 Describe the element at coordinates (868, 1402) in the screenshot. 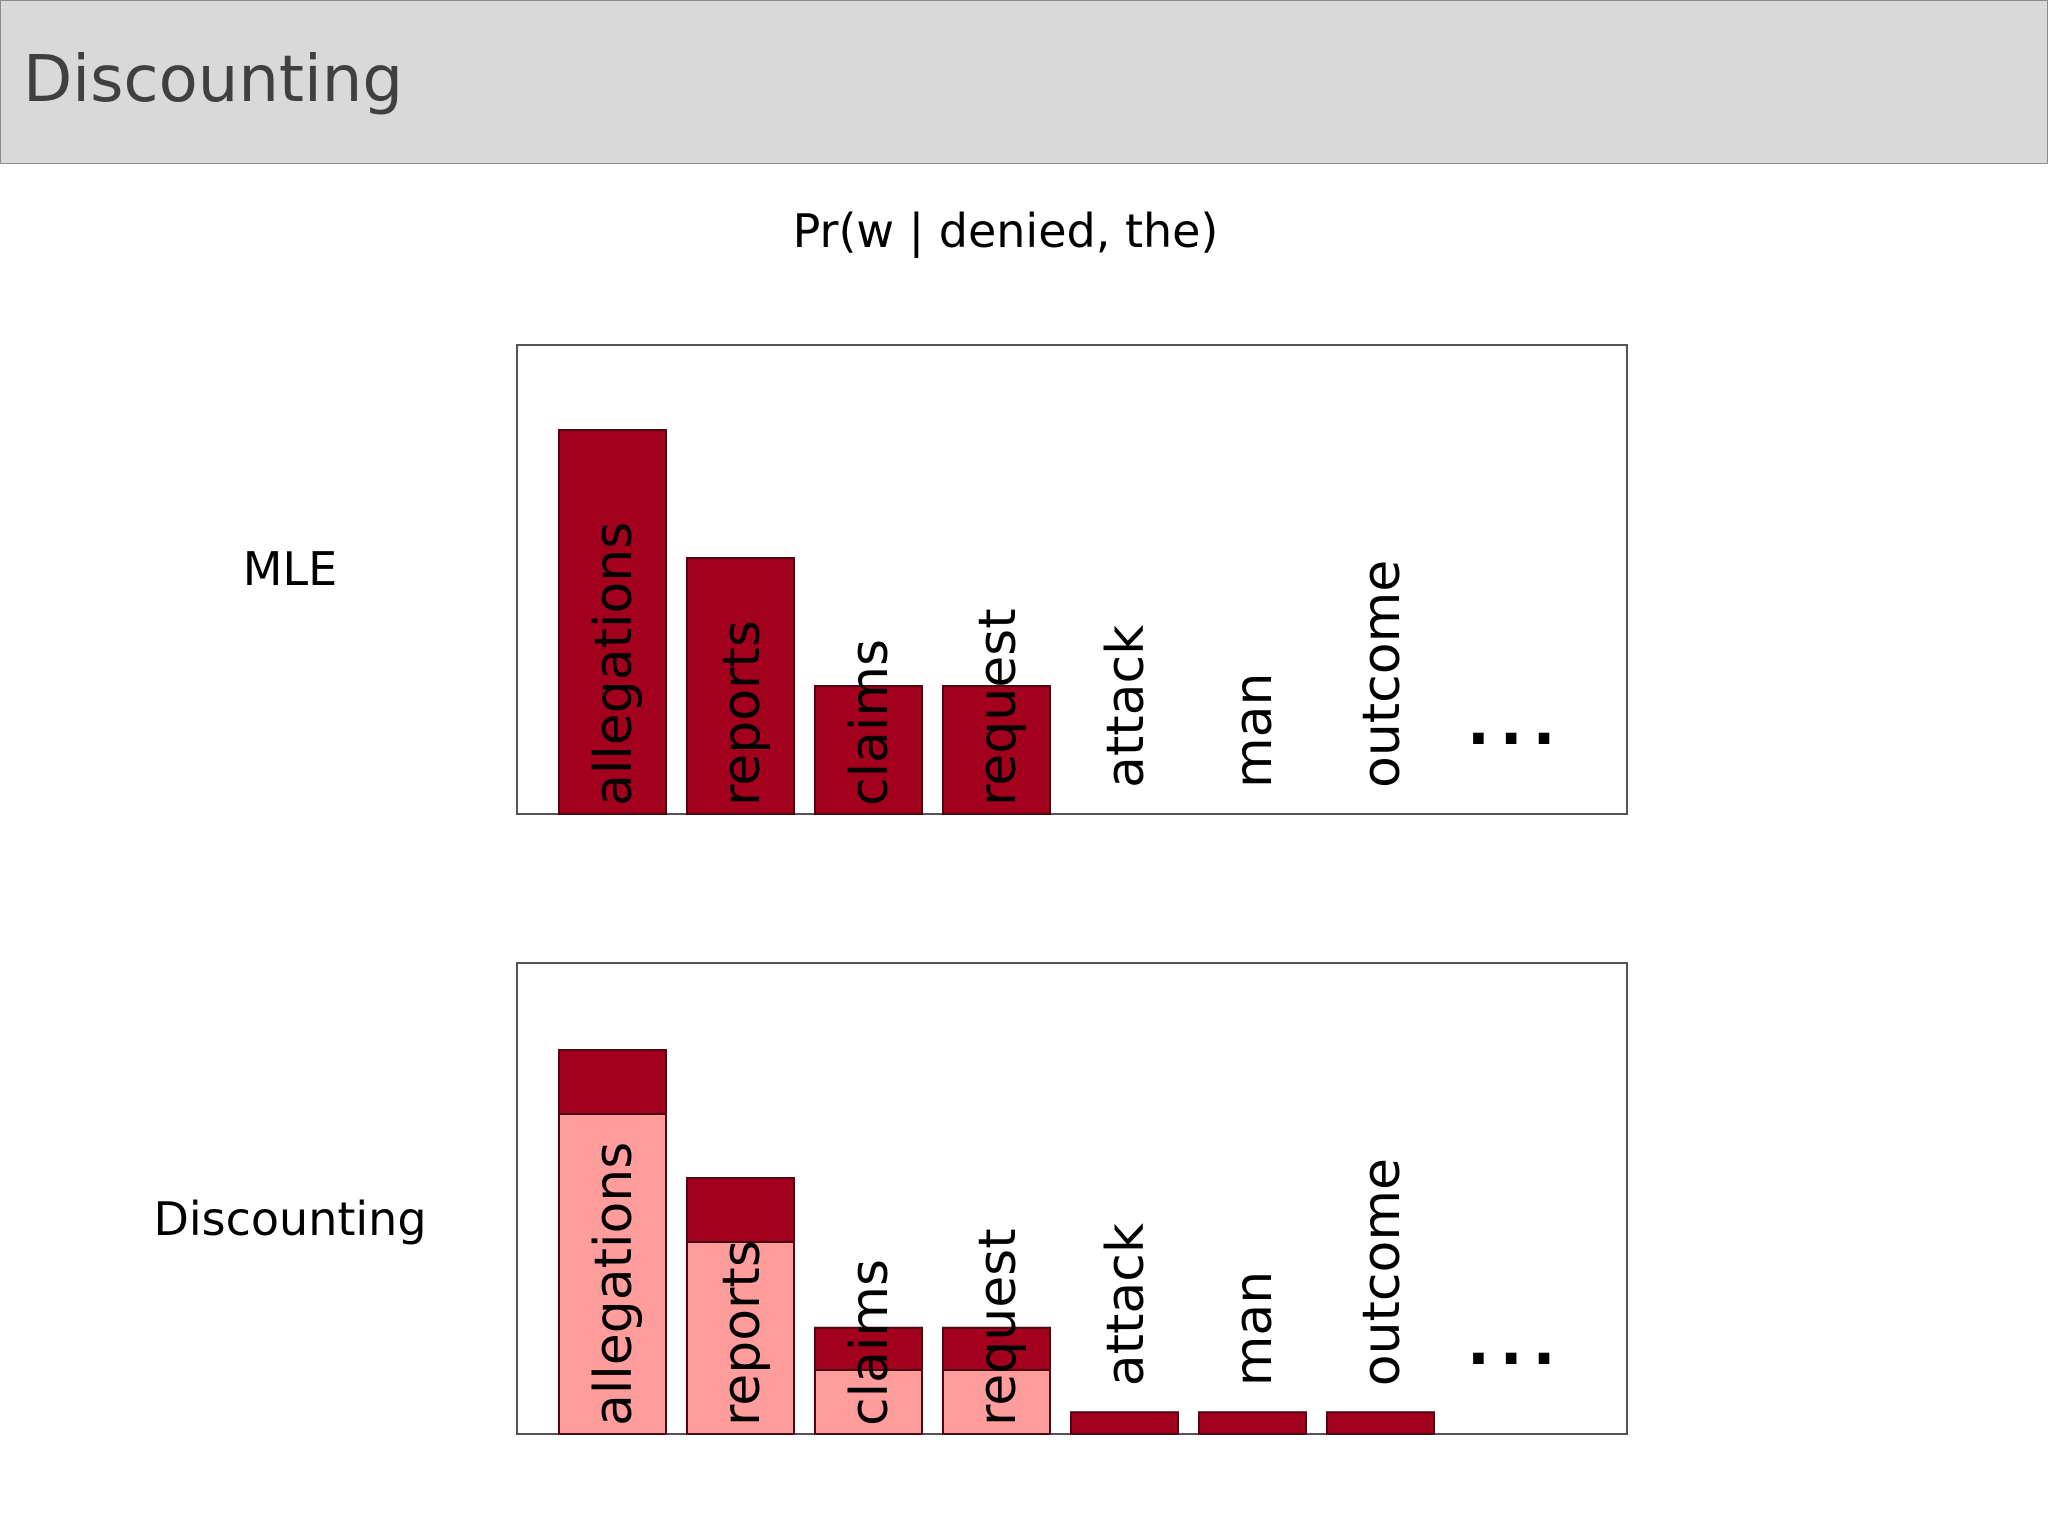

I see `bar-claims-discounted` at that location.